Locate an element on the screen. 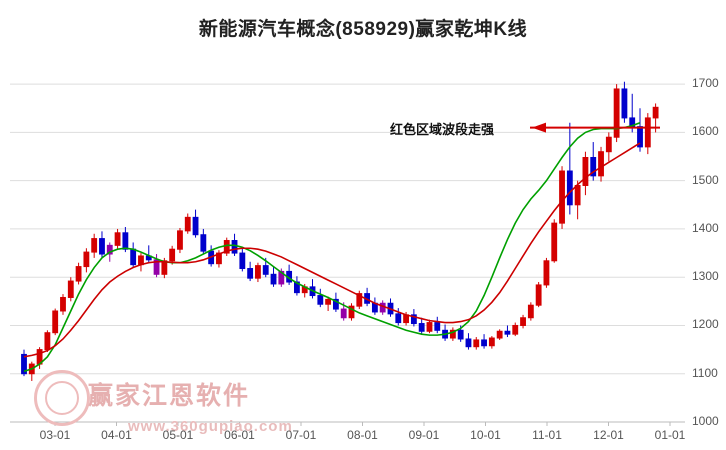  y-axis-tick-label: 1400 is located at coordinates (705, 227).